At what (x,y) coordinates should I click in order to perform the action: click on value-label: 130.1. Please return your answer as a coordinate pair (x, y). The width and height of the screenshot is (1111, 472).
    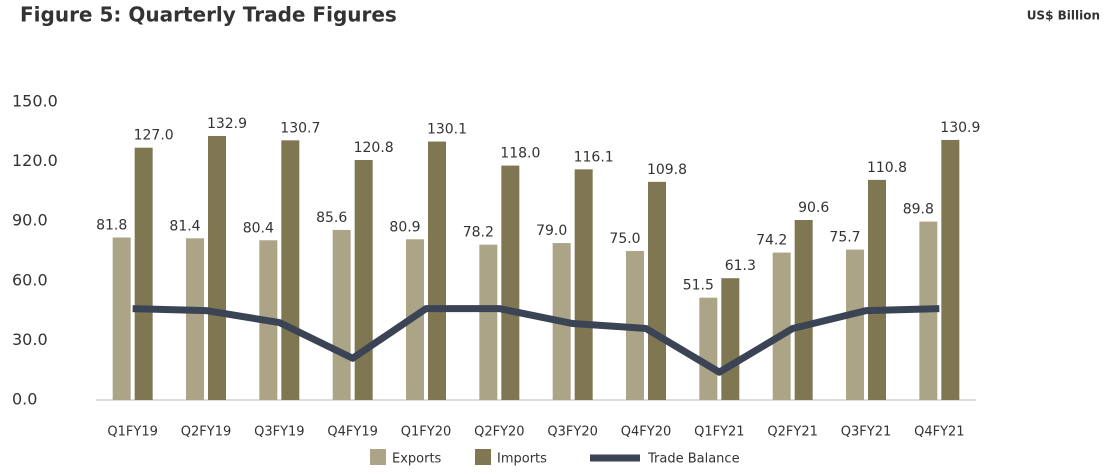
    Looking at the image, I should click on (447, 130).